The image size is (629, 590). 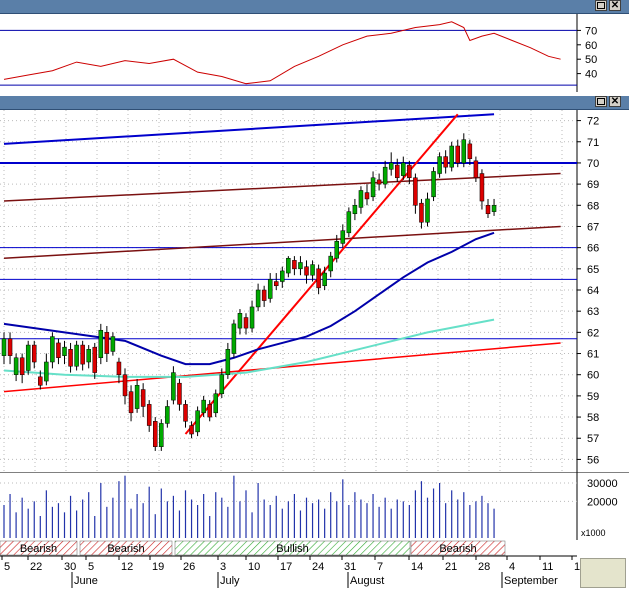 I want to click on price-tick-label: 59, so click(x=593, y=397).